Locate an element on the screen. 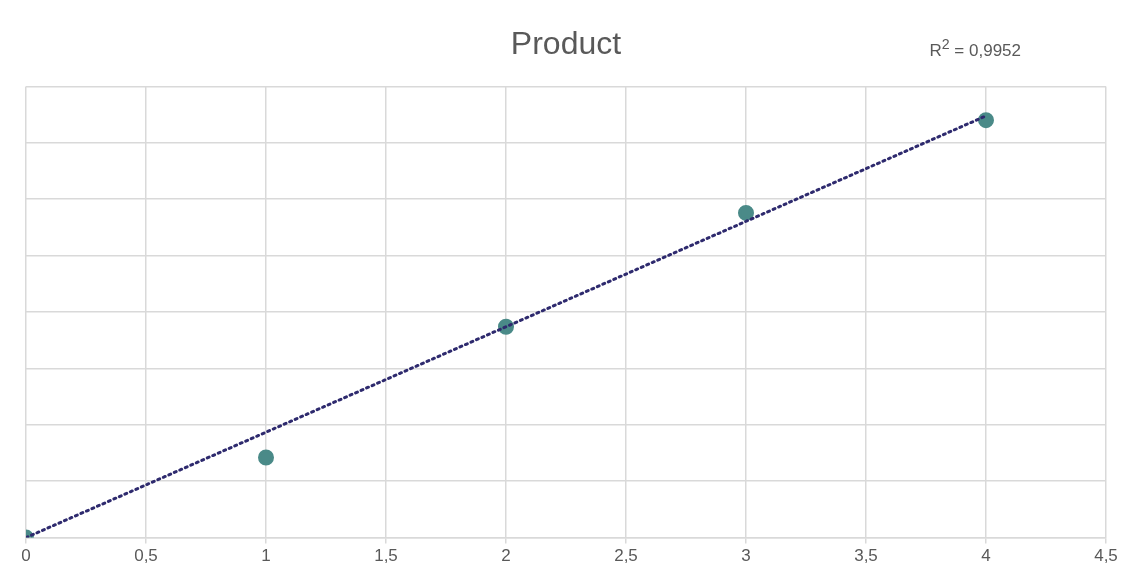 This screenshot has width=1136, height=578. x-tick-label: 4 is located at coordinates (986, 556).